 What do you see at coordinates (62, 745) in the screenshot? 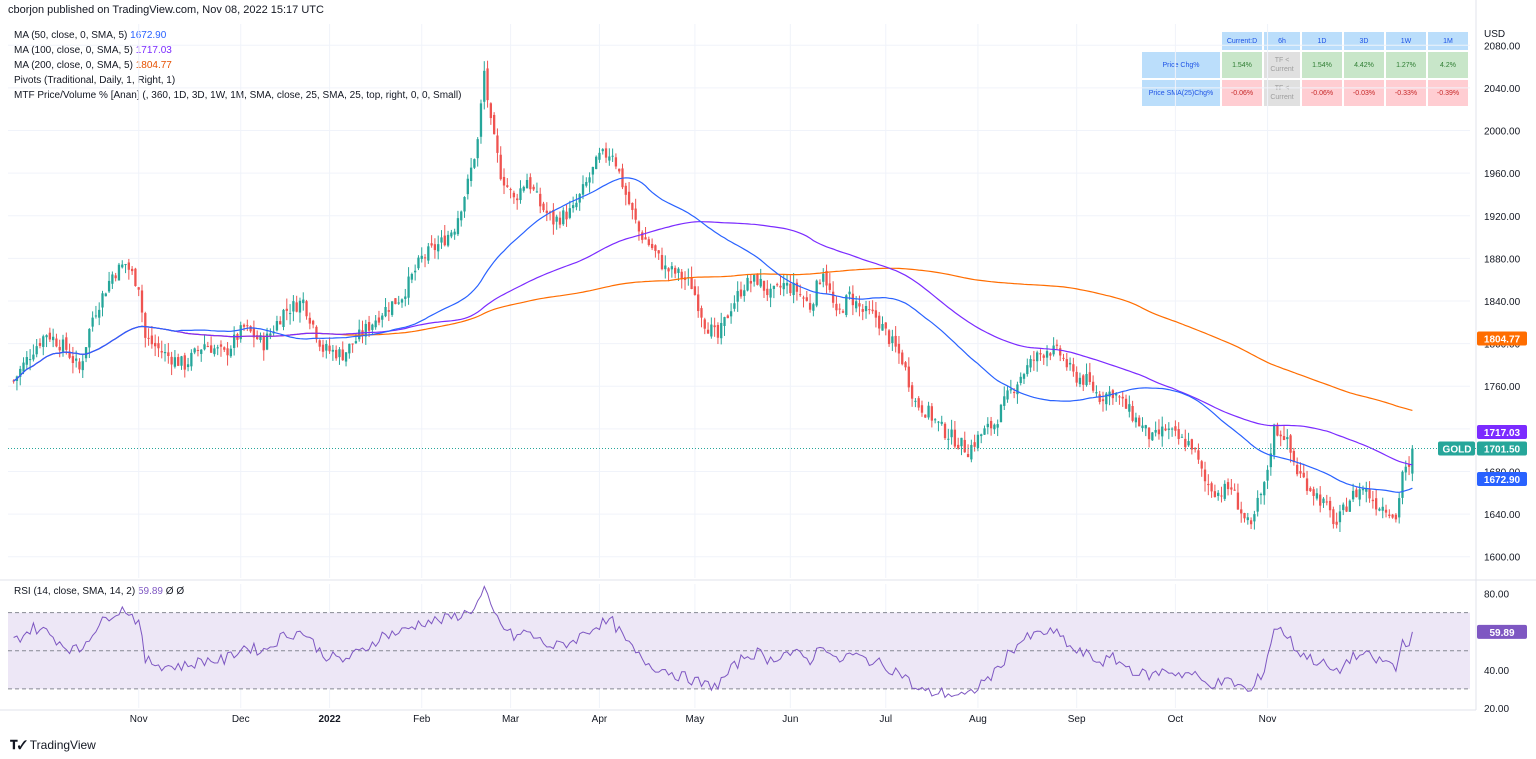
I see `footer-brand: TradingView` at bounding box center [62, 745].